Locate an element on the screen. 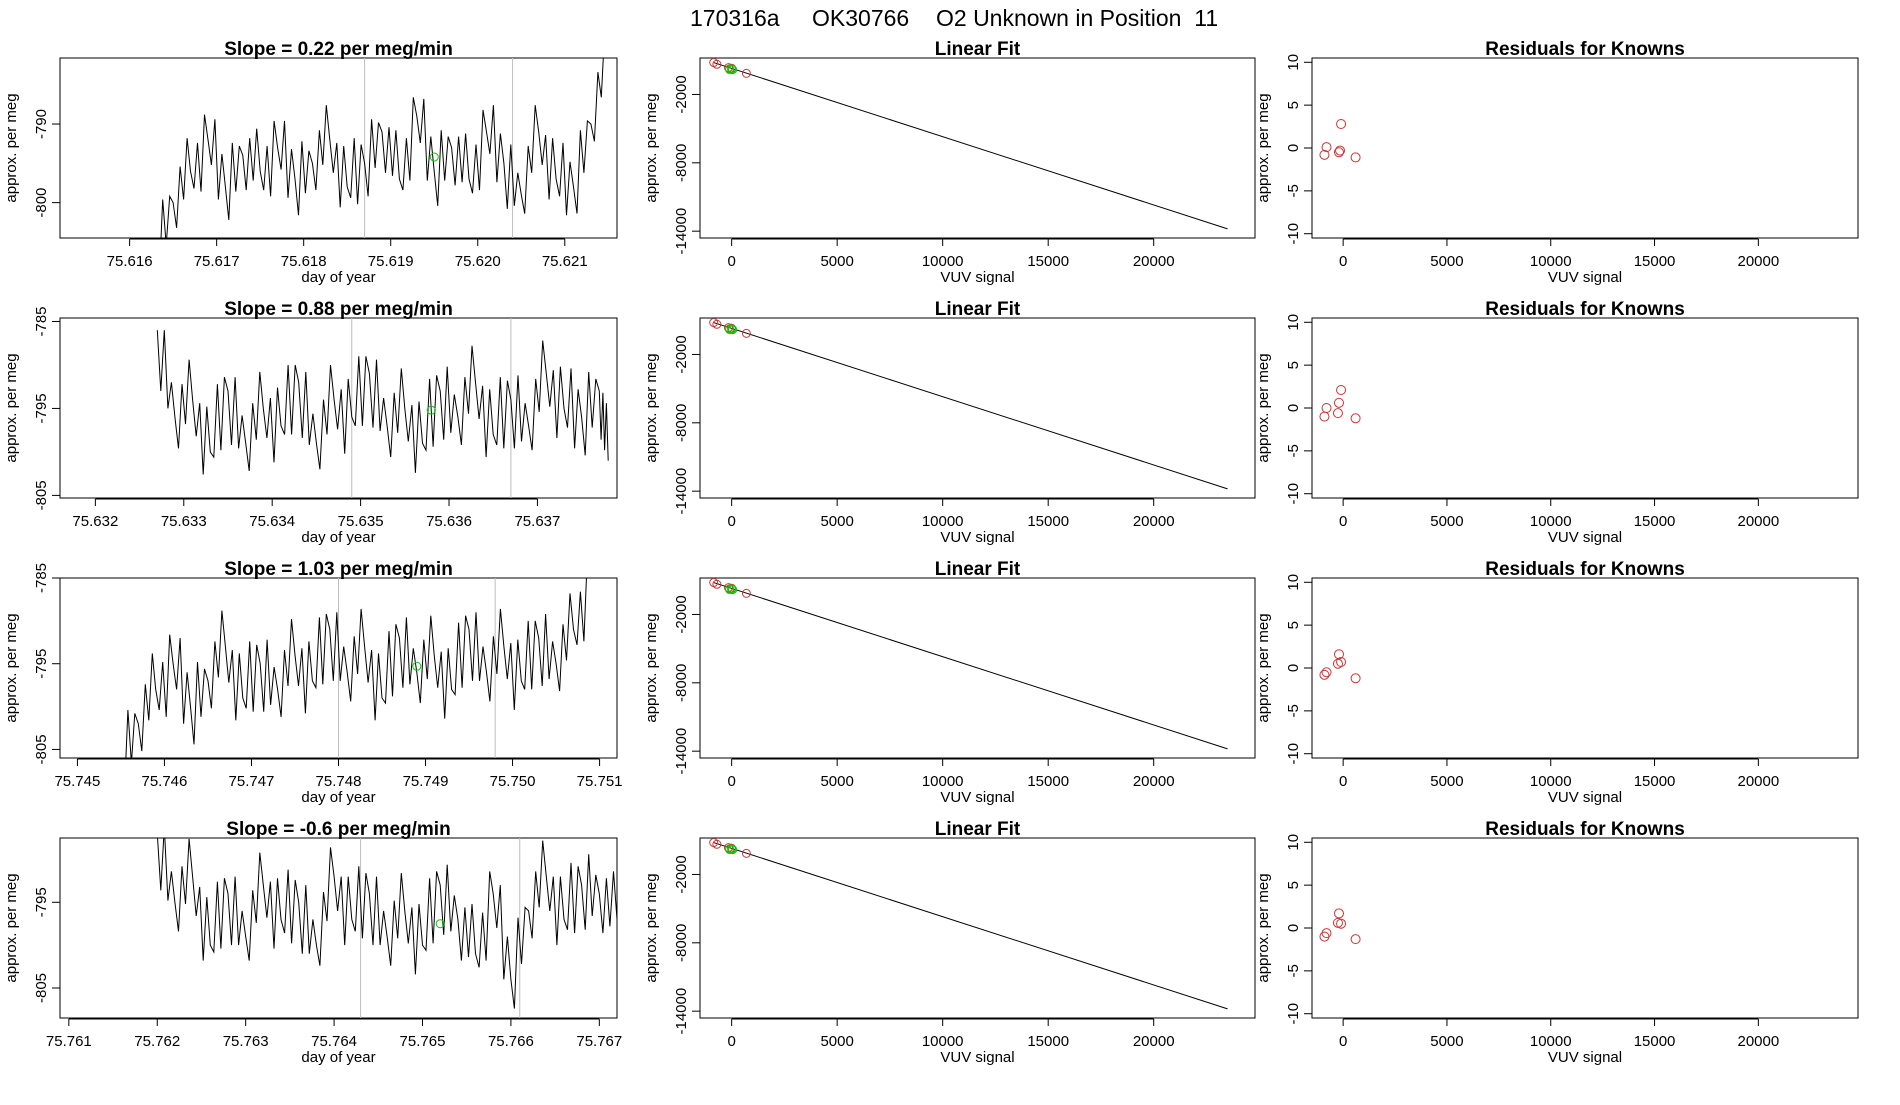 The height and width of the screenshot is (1105, 1900). figure-title-description: O2 Unknown in Position 11 is located at coordinates (1077, 18).